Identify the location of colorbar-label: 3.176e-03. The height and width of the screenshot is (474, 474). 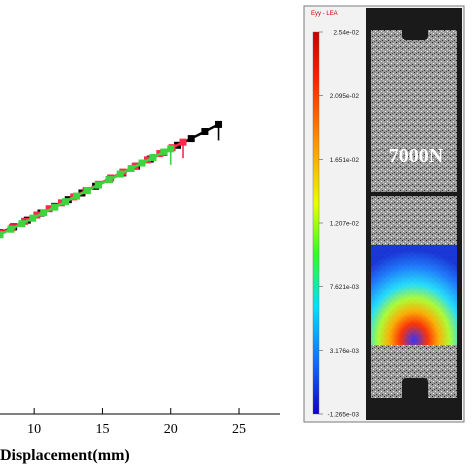
(345, 351).